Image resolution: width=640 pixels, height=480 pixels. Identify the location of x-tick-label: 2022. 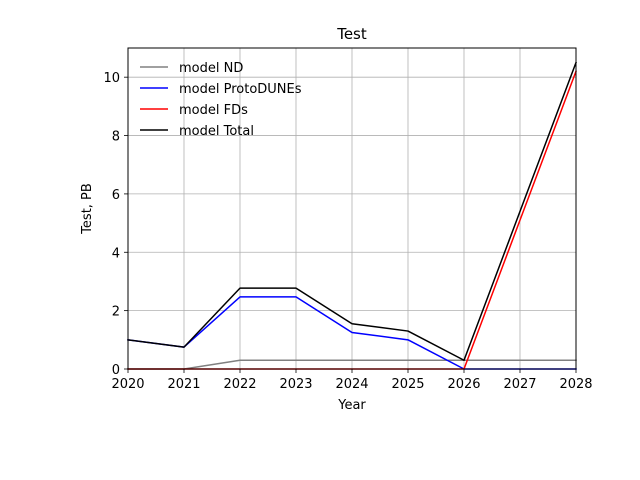
(239, 384).